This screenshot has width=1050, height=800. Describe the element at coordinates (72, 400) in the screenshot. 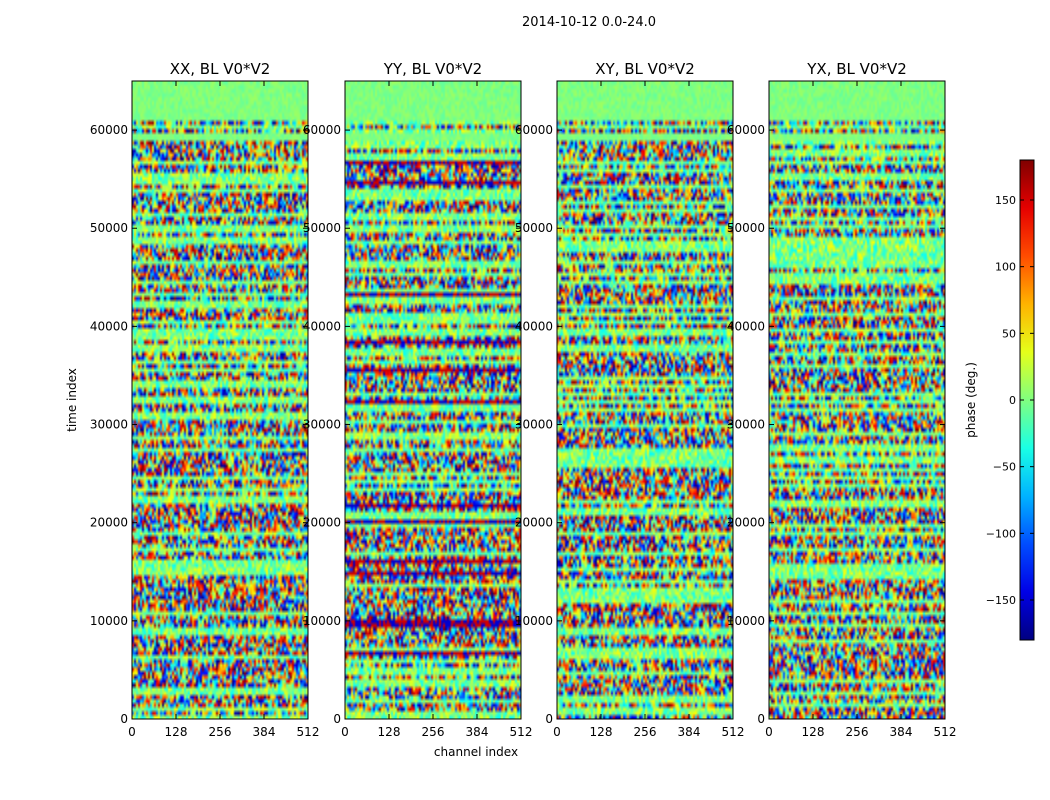

I see `y-axis-label: time index` at that location.